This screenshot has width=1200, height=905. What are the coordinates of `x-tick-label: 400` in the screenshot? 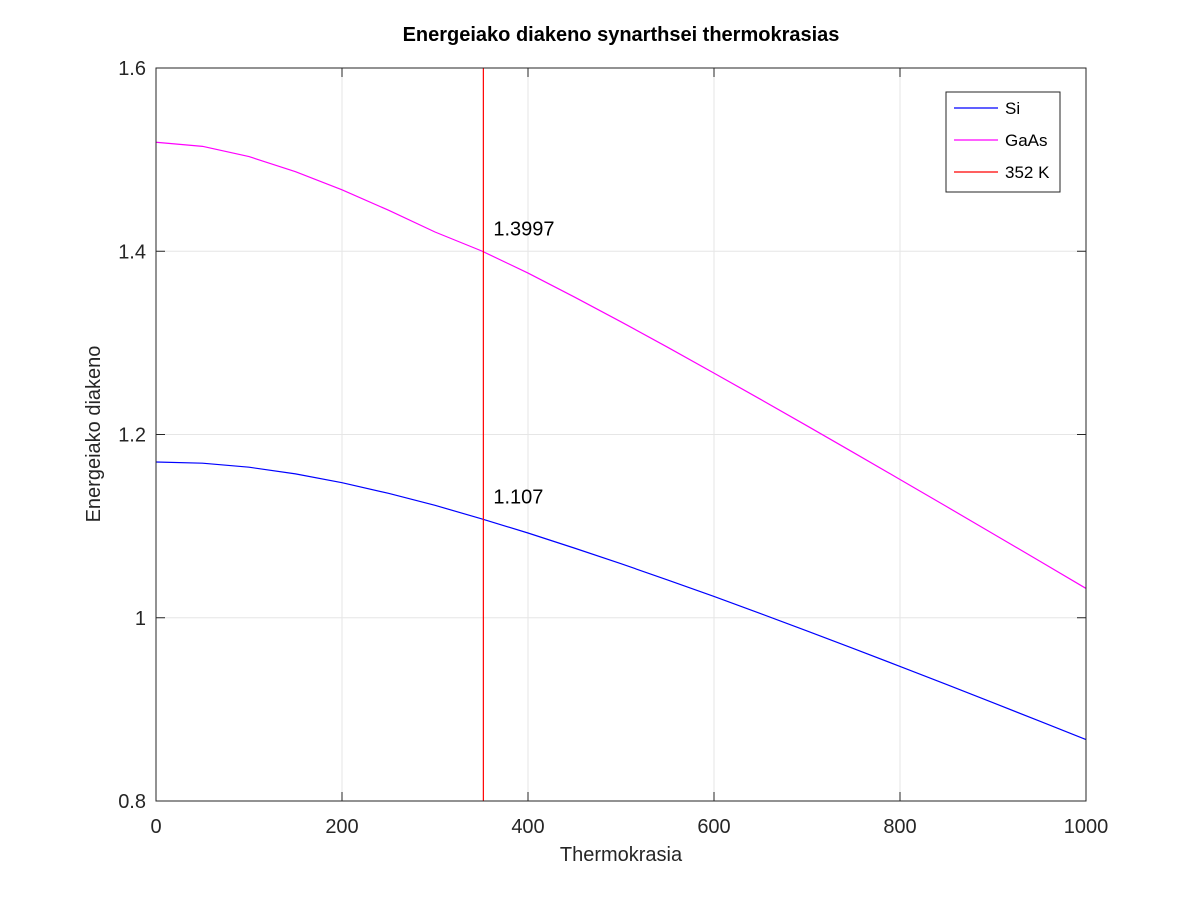 It's located at (527, 827).